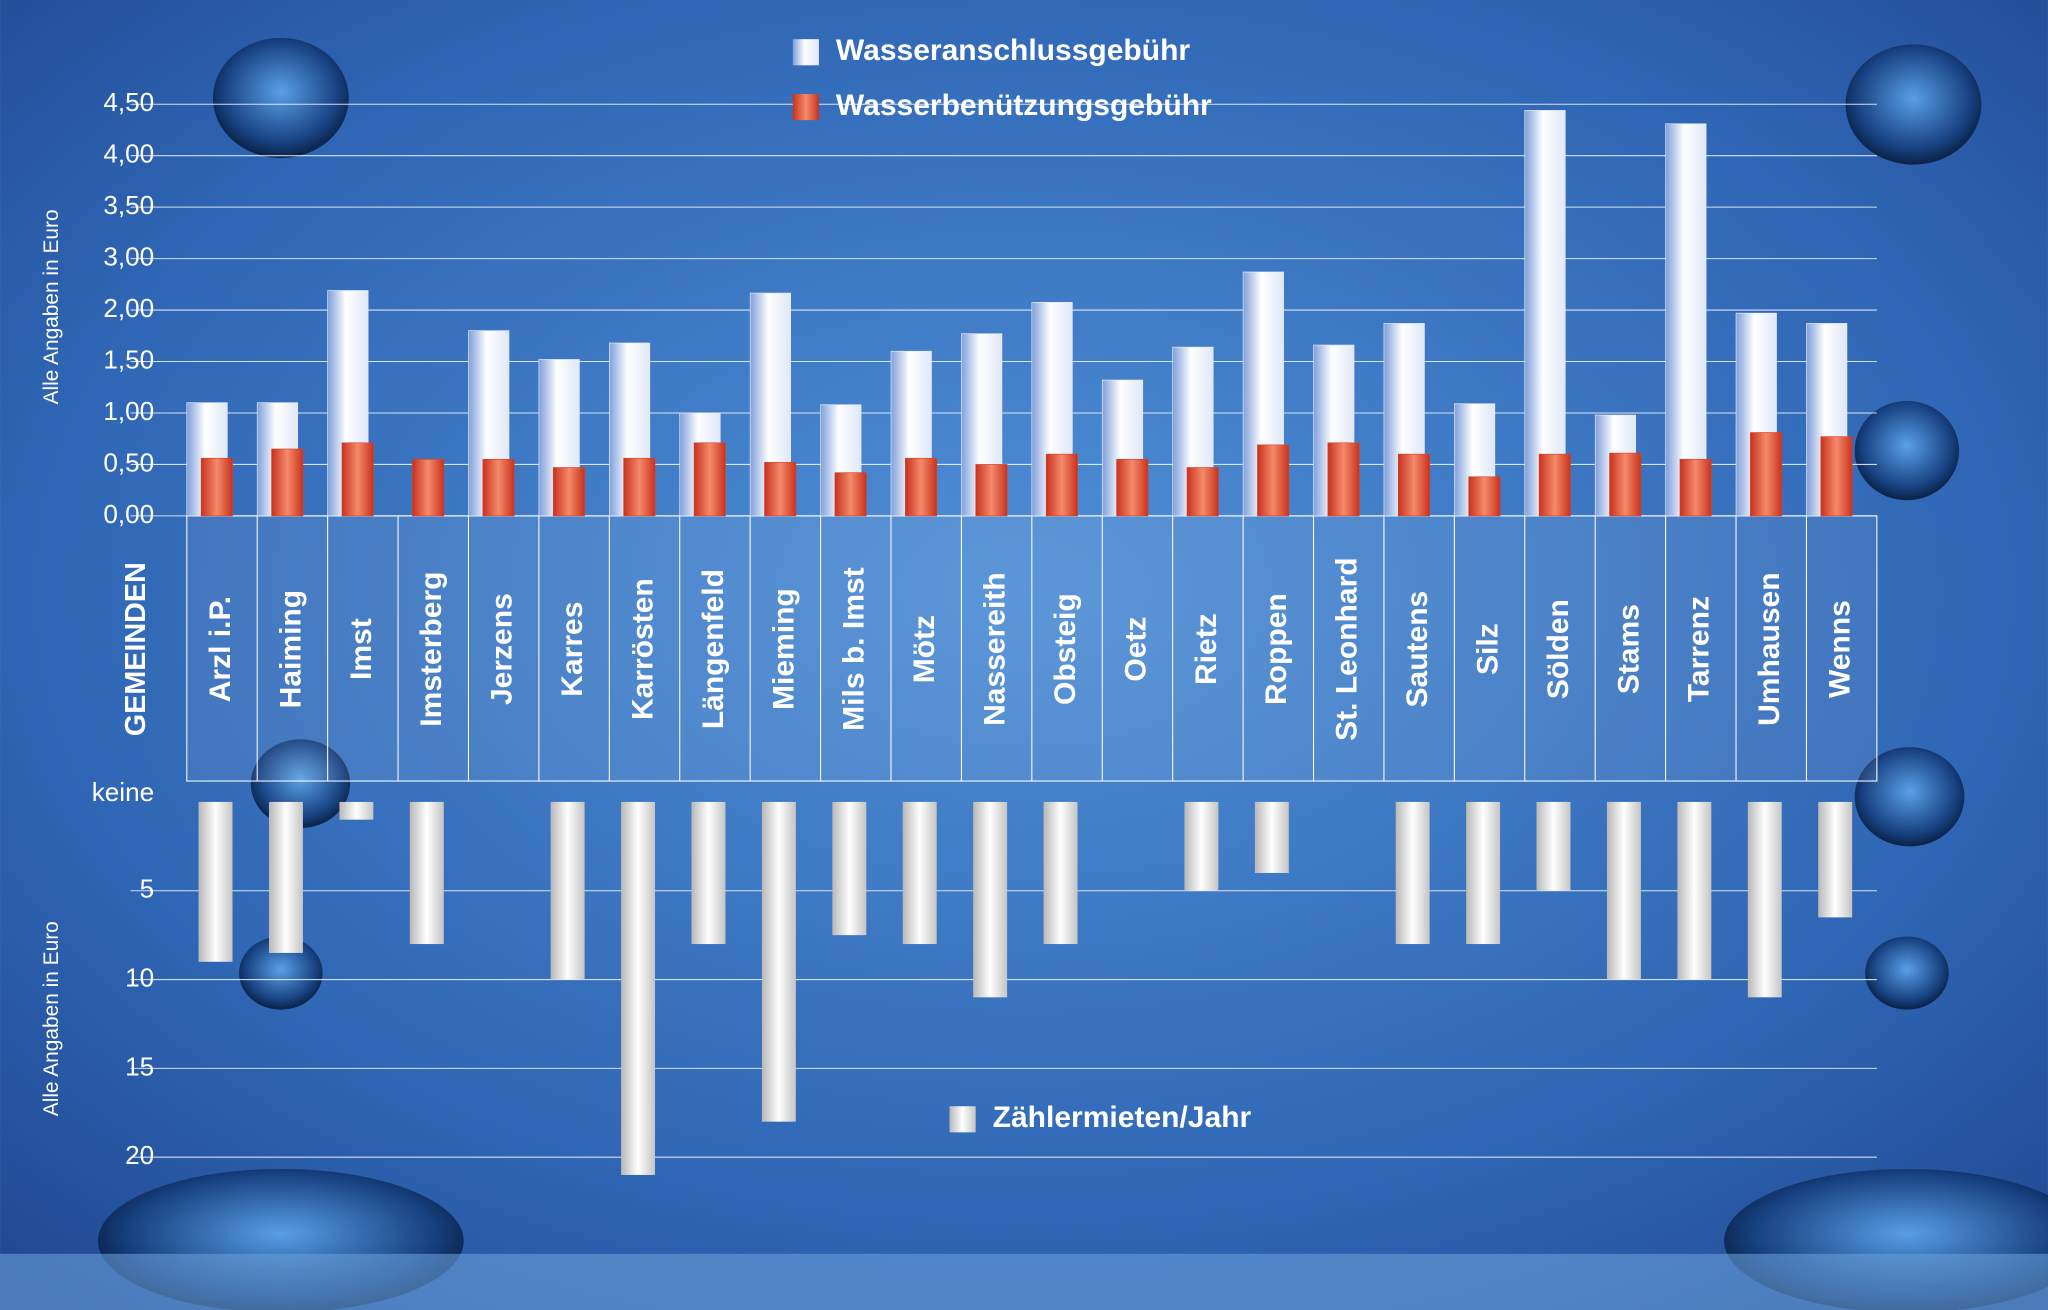 This screenshot has width=2048, height=1310. I want to click on y-tick-label: 4,00, so click(128, 154).